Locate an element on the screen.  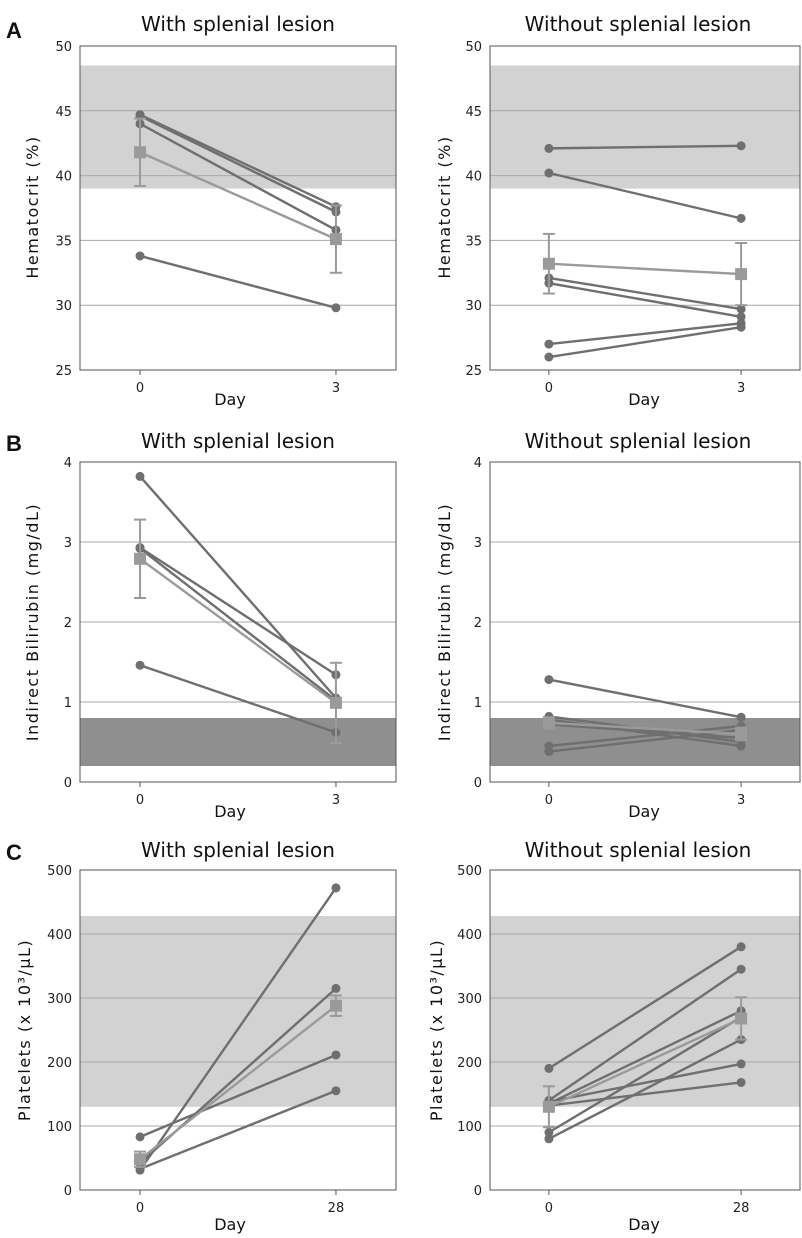
y-tick-label: 50 is located at coordinates (473, 47).